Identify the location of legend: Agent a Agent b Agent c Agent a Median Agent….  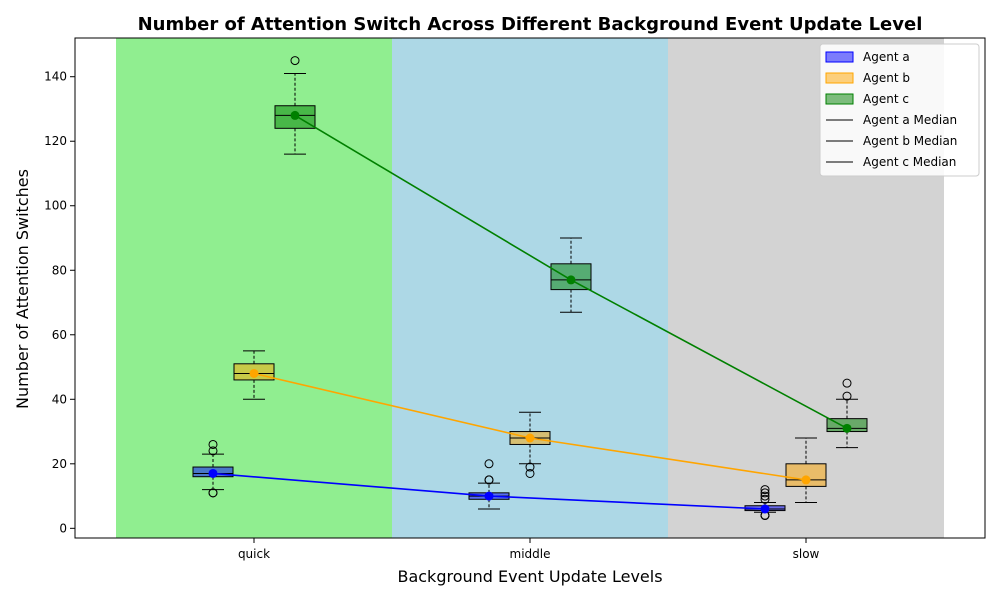
(899, 110).